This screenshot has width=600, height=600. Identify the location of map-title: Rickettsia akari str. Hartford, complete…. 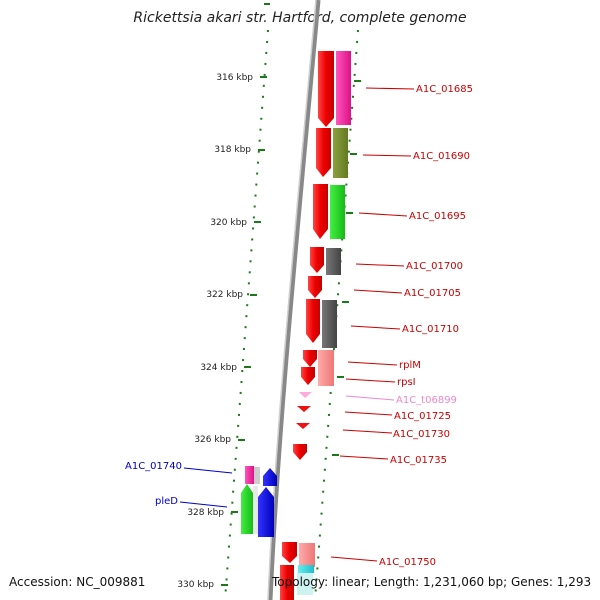
(300, 18).